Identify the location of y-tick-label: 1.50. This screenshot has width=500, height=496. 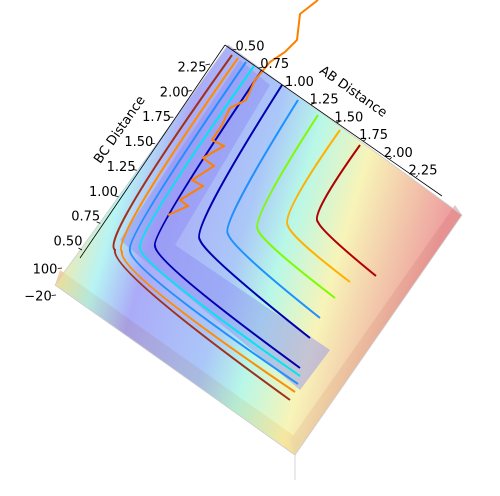
(138, 142).